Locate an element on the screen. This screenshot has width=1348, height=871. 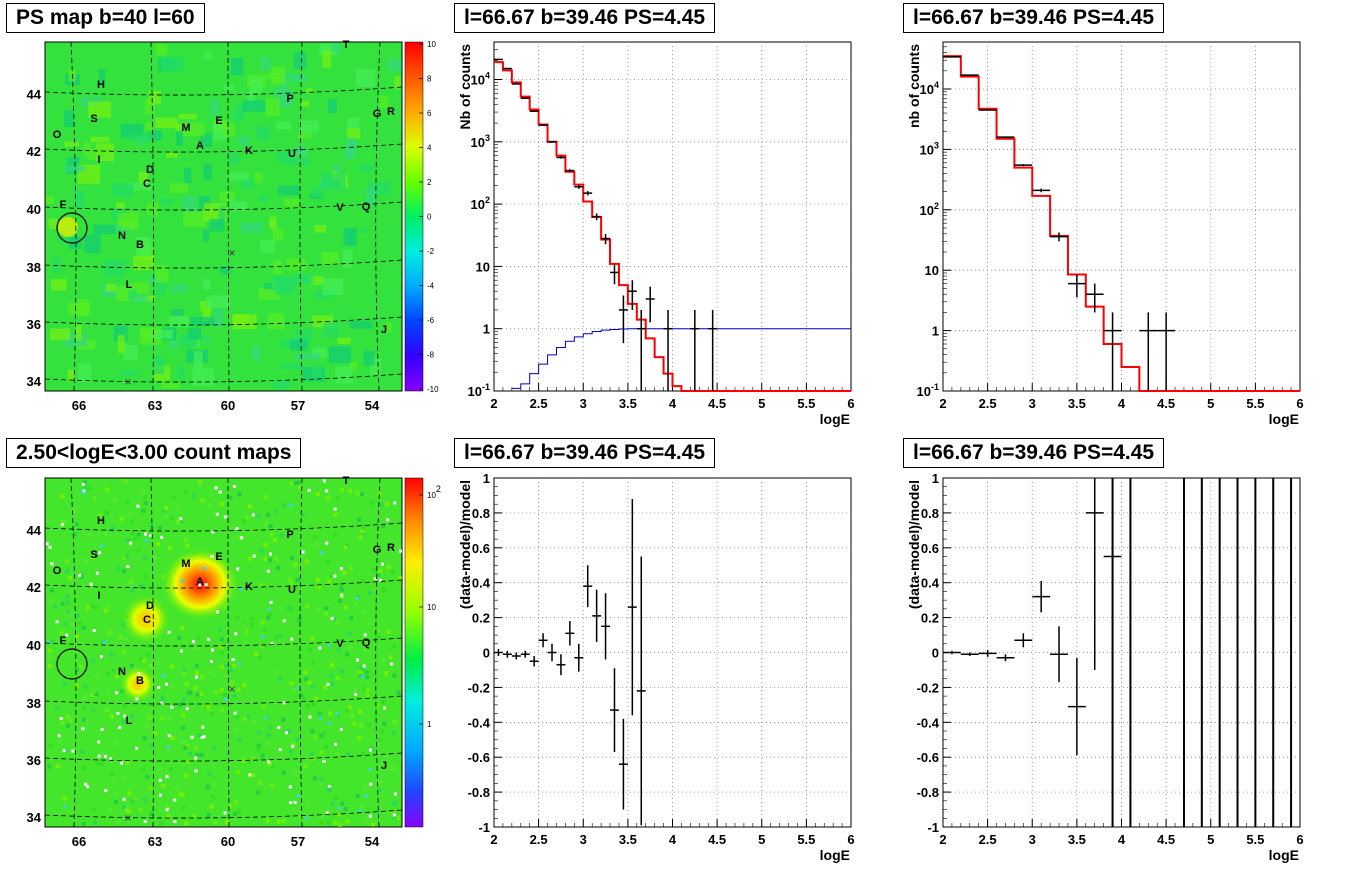
source-label: S is located at coordinates (93, 555).